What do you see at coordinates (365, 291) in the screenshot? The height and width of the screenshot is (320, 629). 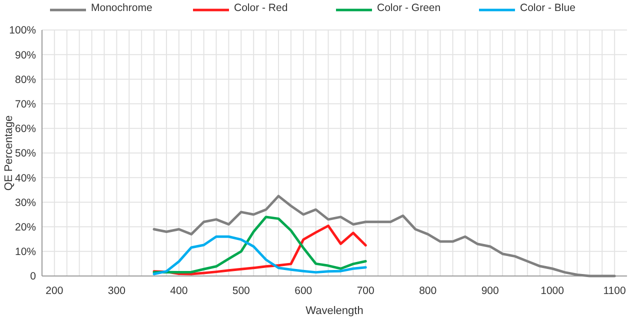 I see `x-tick-label: 700` at bounding box center [365, 291].